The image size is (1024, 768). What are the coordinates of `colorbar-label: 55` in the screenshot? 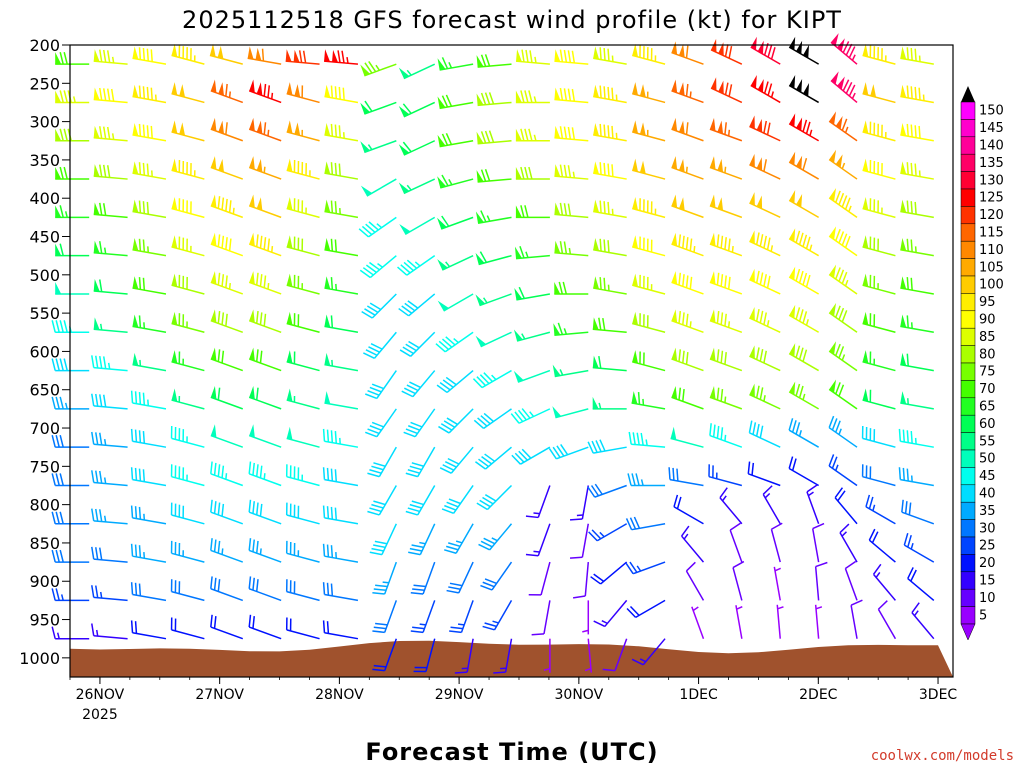 It's located at (987, 441).